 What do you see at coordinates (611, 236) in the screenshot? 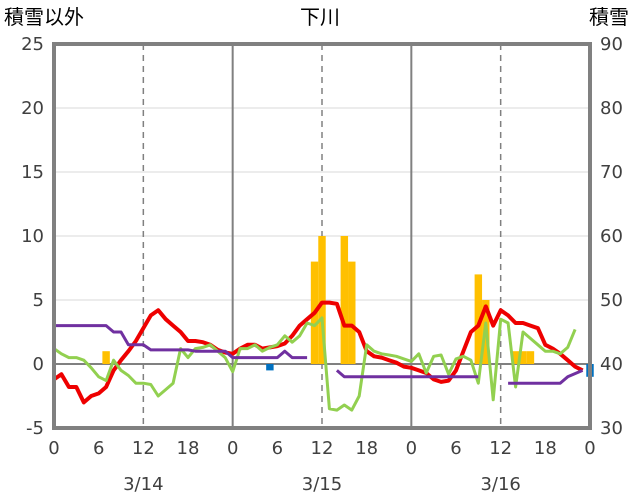
I see `right-tick-label: 60` at bounding box center [611, 236].